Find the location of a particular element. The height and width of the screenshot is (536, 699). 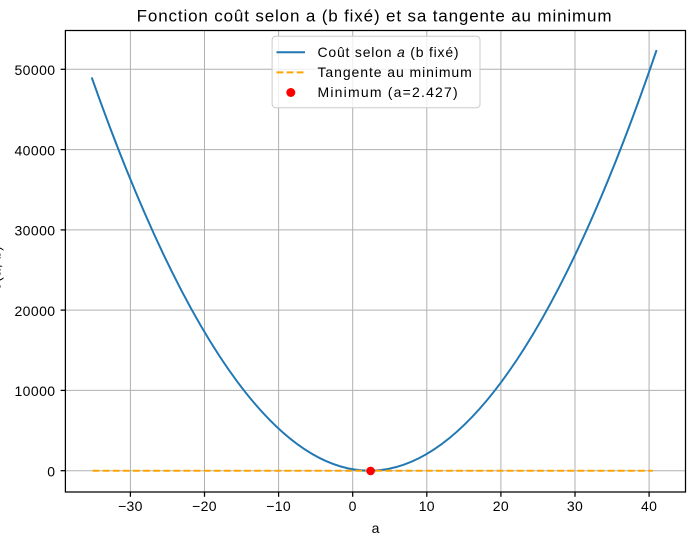

svg-text: J(a, b) is located at coordinates (2, 268).